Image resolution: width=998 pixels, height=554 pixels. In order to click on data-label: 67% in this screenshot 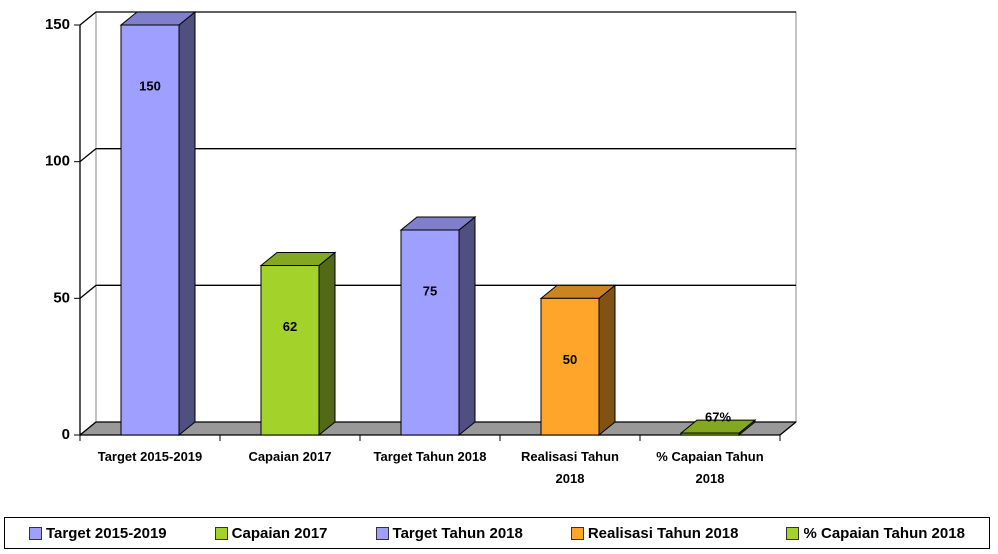, I will do `click(718, 417)`.